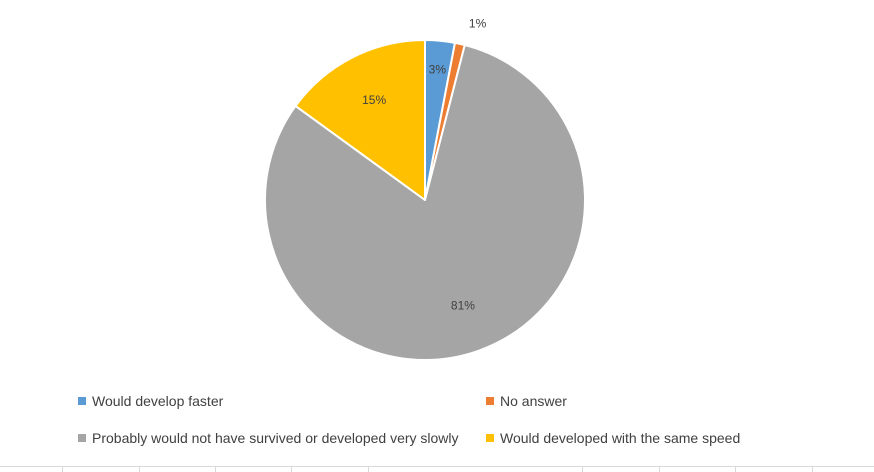 The width and height of the screenshot is (874, 472). What do you see at coordinates (463, 305) in the screenshot?
I see `data-label-probably-would-not-have-survived-or-developed-very-slowly: 81%` at bounding box center [463, 305].